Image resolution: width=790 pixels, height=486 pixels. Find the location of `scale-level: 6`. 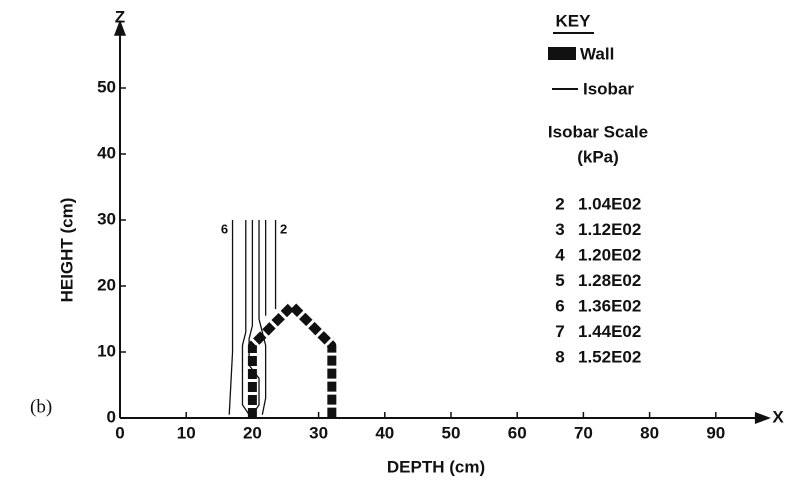

scale-level: 6 is located at coordinates (559, 305).